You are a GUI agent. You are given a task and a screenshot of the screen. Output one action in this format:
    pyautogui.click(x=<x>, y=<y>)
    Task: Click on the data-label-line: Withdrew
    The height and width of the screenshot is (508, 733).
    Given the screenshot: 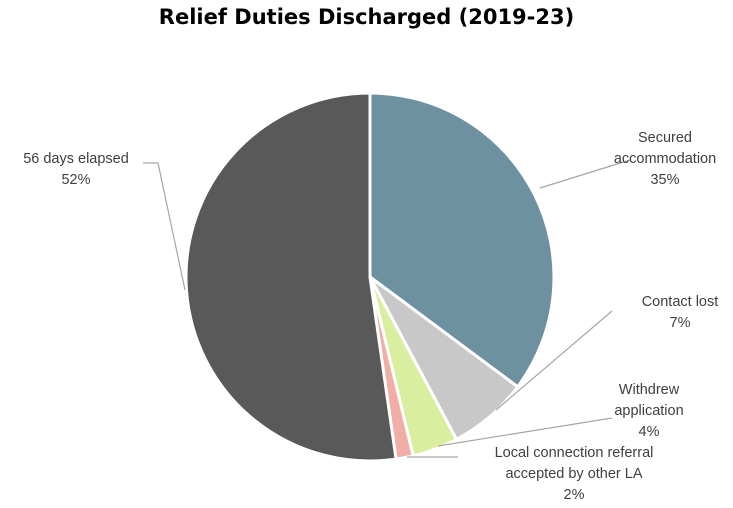 What is the action you would take?
    pyautogui.click(x=649, y=390)
    